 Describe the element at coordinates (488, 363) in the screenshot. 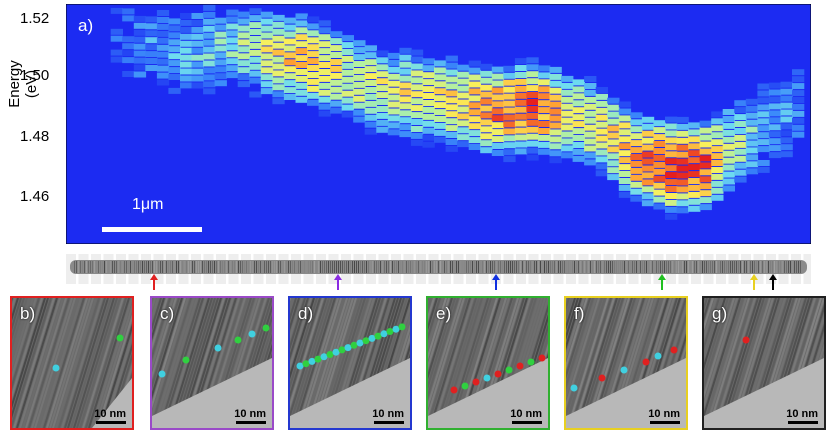

I see `tem-panel: e) 10 nm` at that location.